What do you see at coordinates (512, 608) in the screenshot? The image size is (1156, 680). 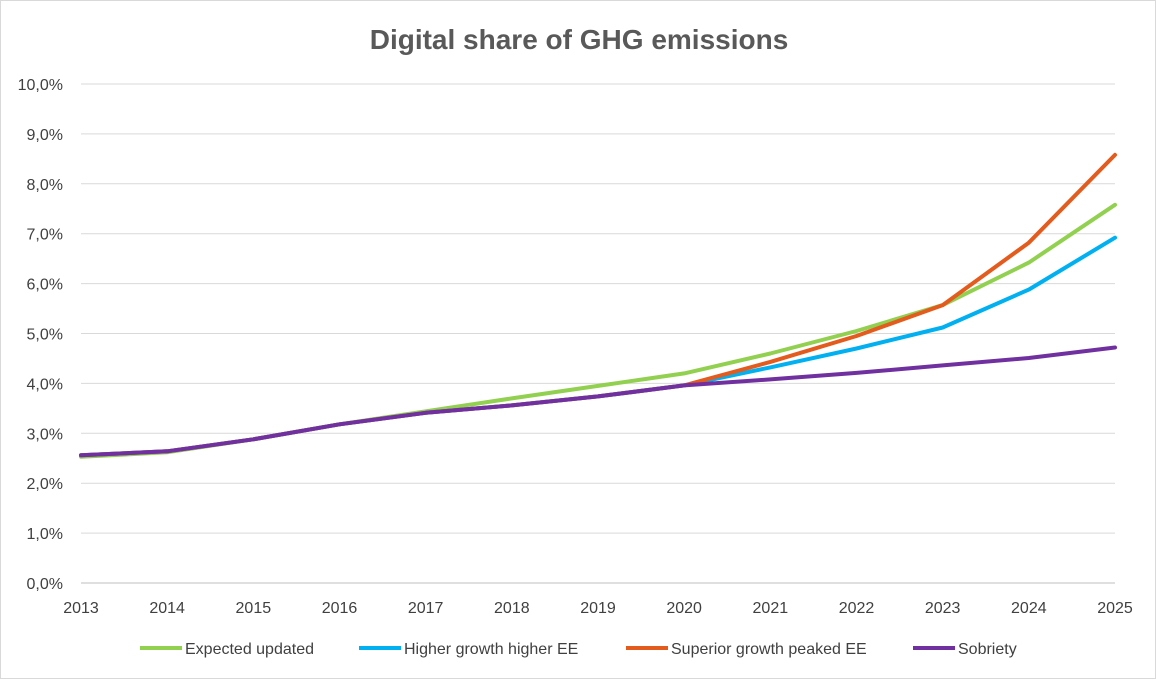 I see `x-tick-label: 2018` at bounding box center [512, 608].